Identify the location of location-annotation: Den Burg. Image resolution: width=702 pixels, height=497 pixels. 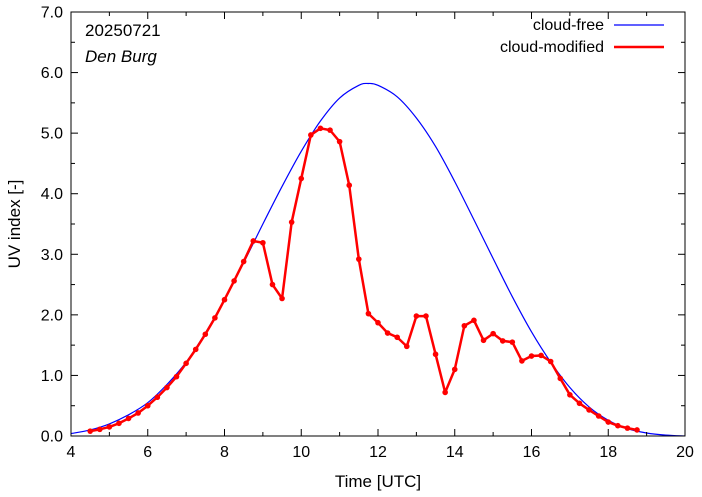
(121, 56).